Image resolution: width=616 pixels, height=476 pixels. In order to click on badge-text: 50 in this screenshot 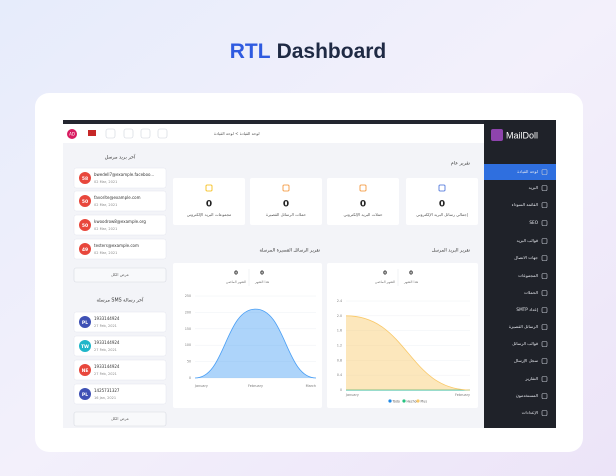, I will do `click(85, 226)`.